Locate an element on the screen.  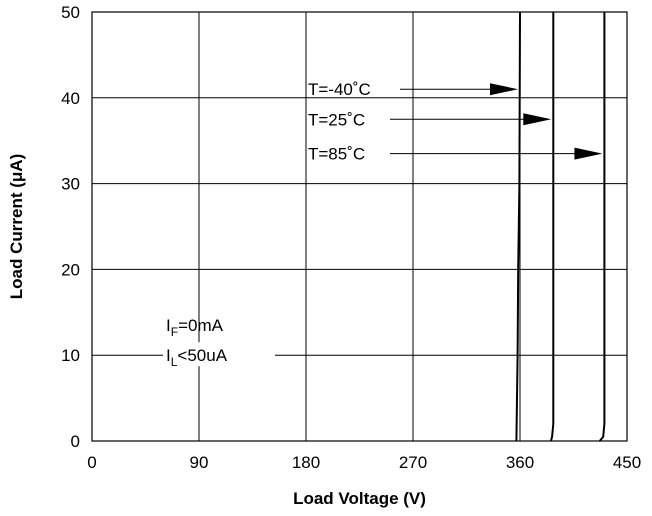
condition-label: IF=0mA is located at coordinates (195, 327).